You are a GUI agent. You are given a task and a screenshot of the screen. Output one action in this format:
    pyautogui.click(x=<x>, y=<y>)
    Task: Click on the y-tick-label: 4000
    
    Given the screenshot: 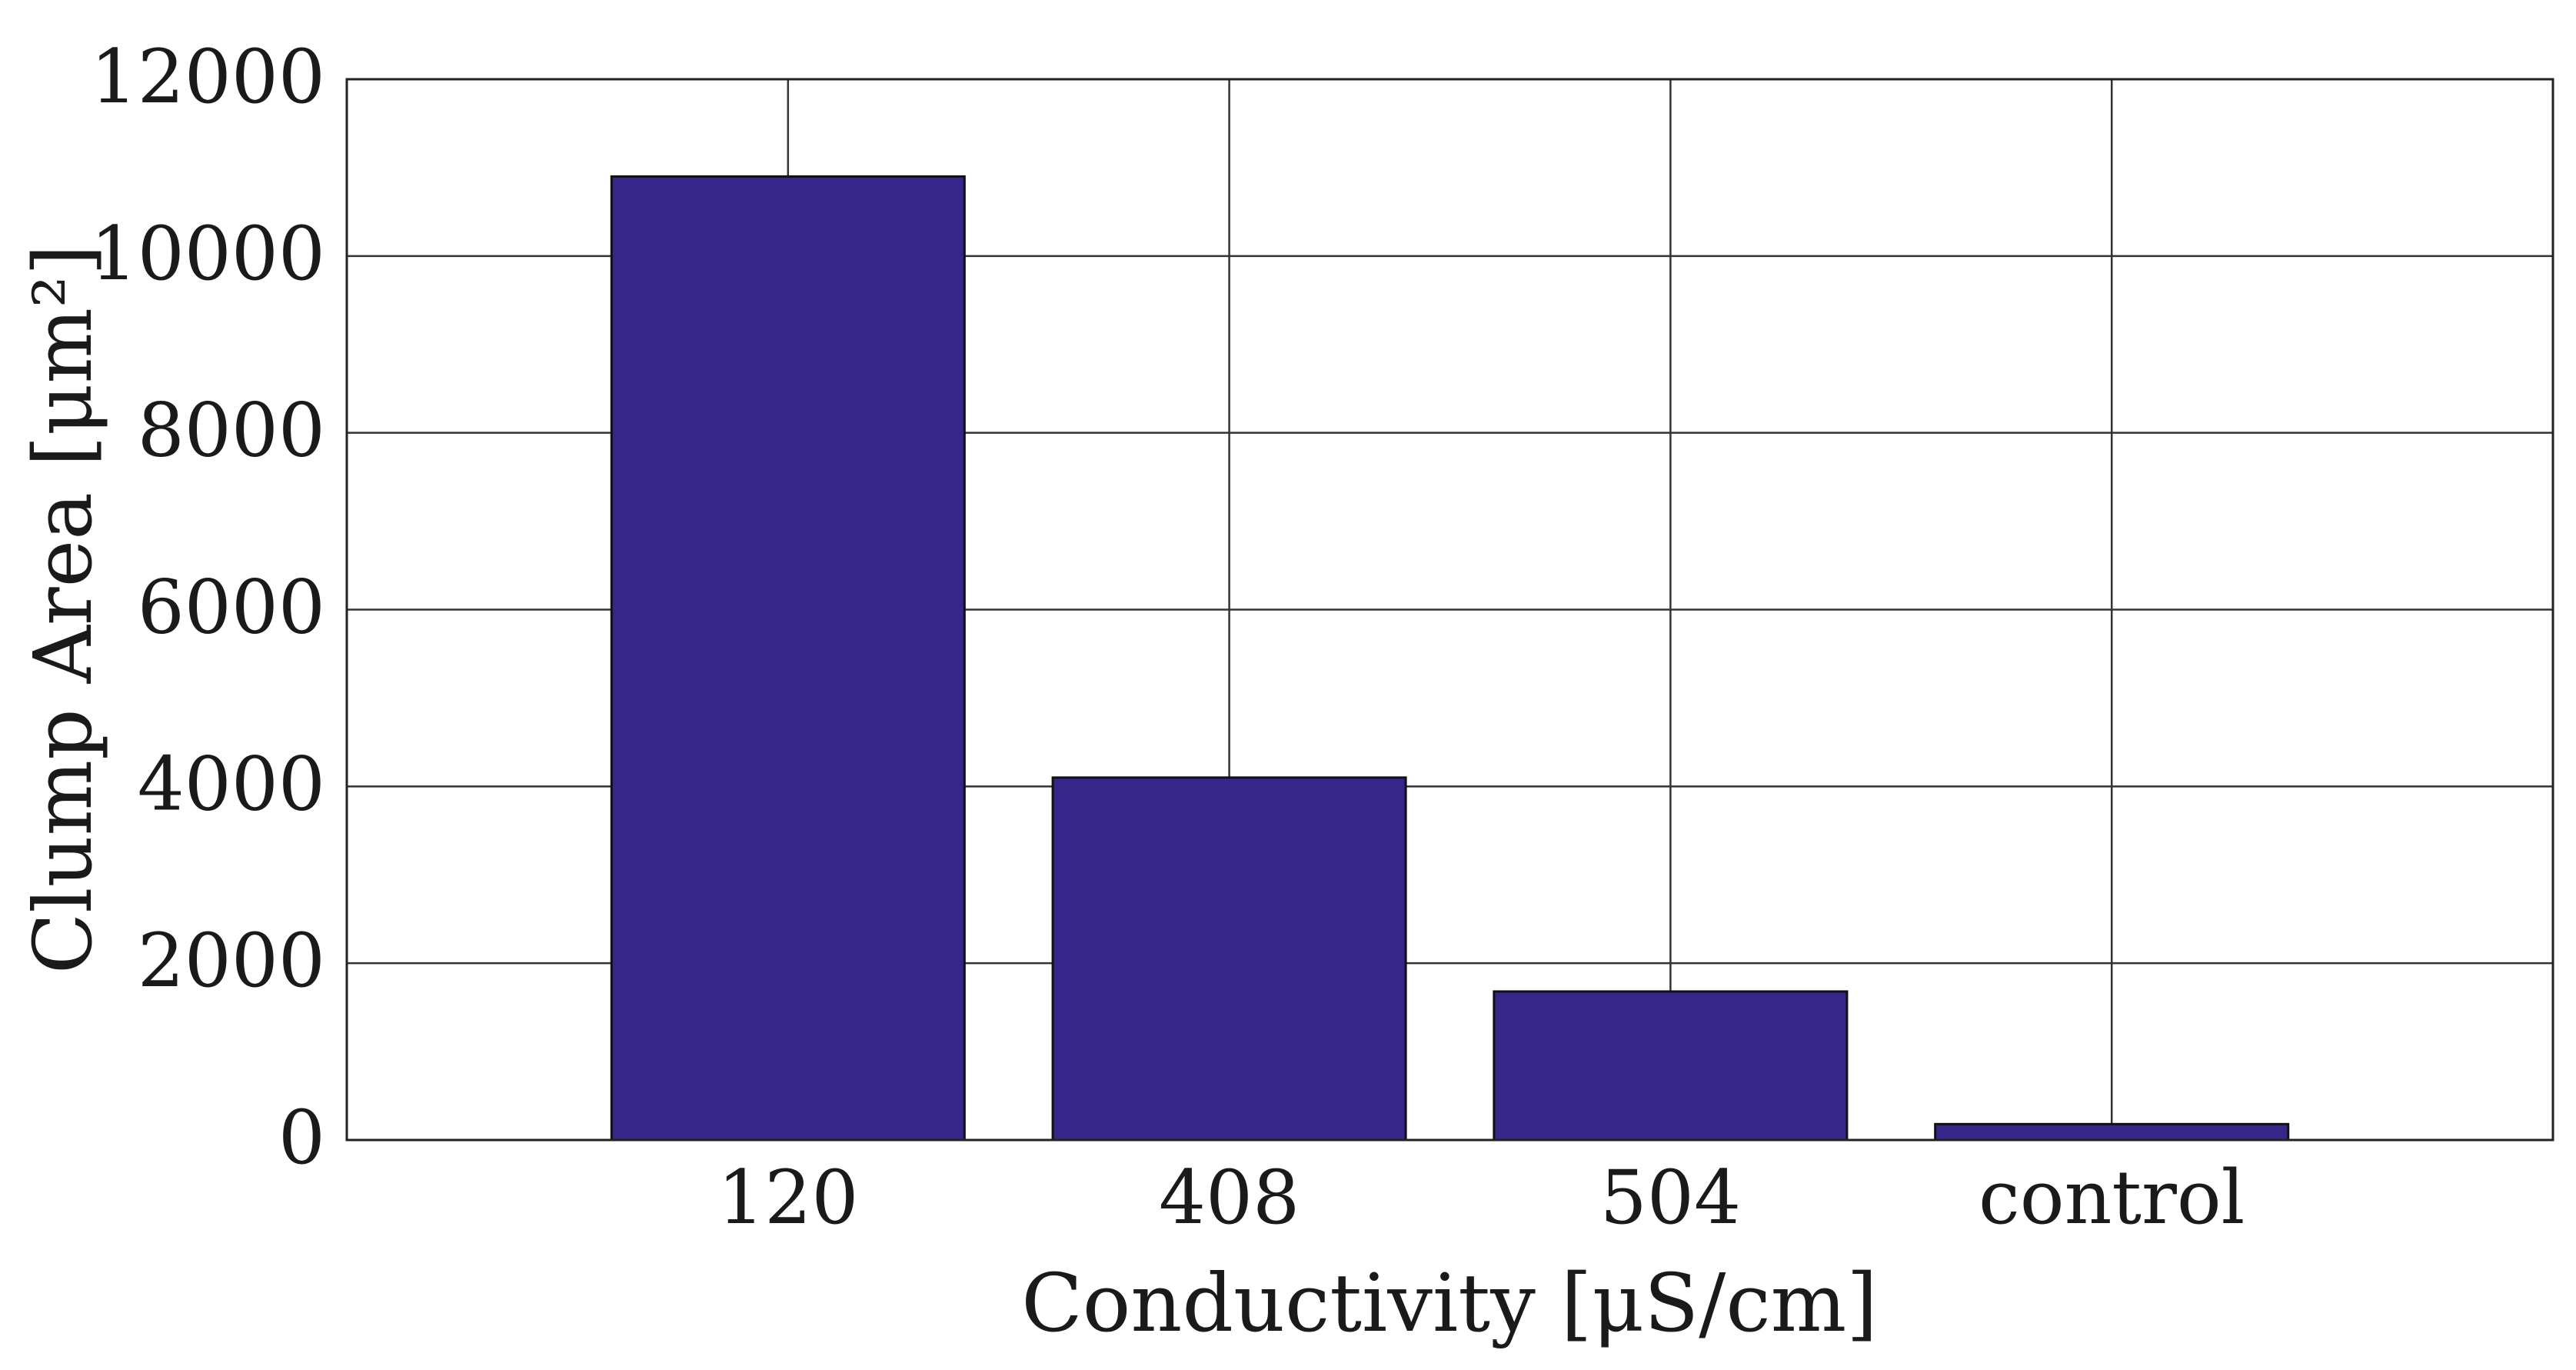 What is the action you would take?
    pyautogui.click(x=232, y=784)
    